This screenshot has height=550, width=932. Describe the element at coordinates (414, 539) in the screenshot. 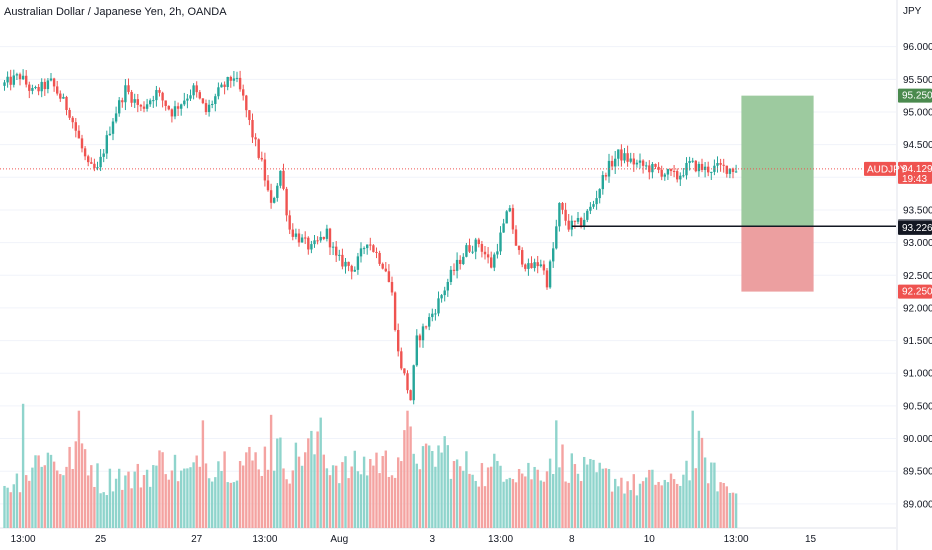

I see `time-axis: 13:00 25 27 13:00 Aug 3 13:00 8 10 13:00 15` at that location.